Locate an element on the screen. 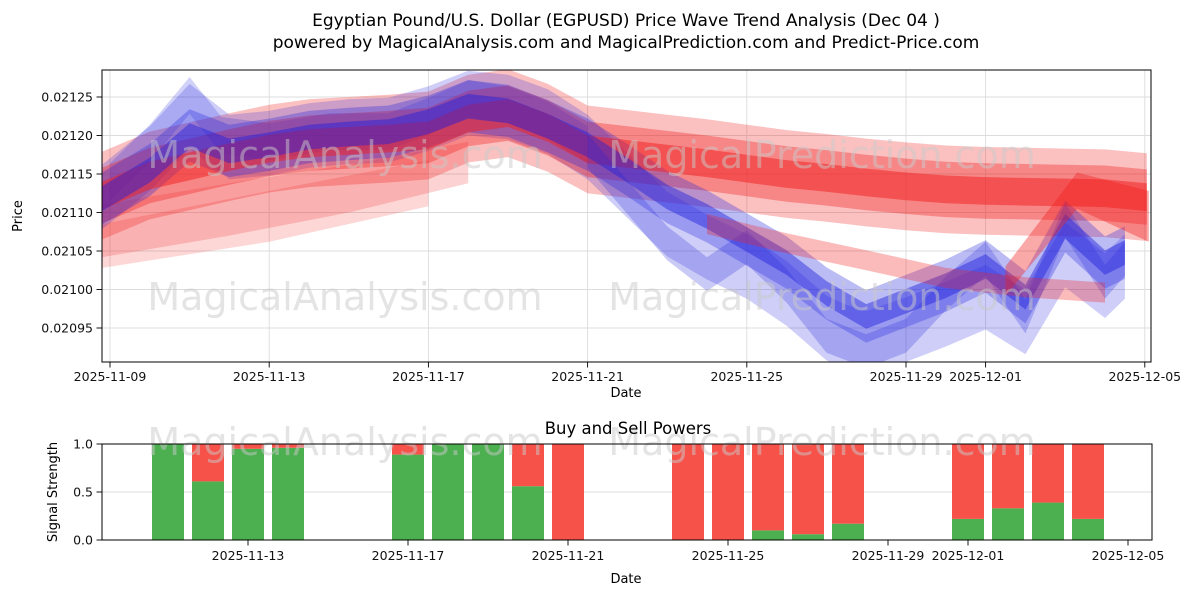 This screenshot has width=1200, height=600. price-x-tick-label: 2025-11-09 is located at coordinates (110, 376).